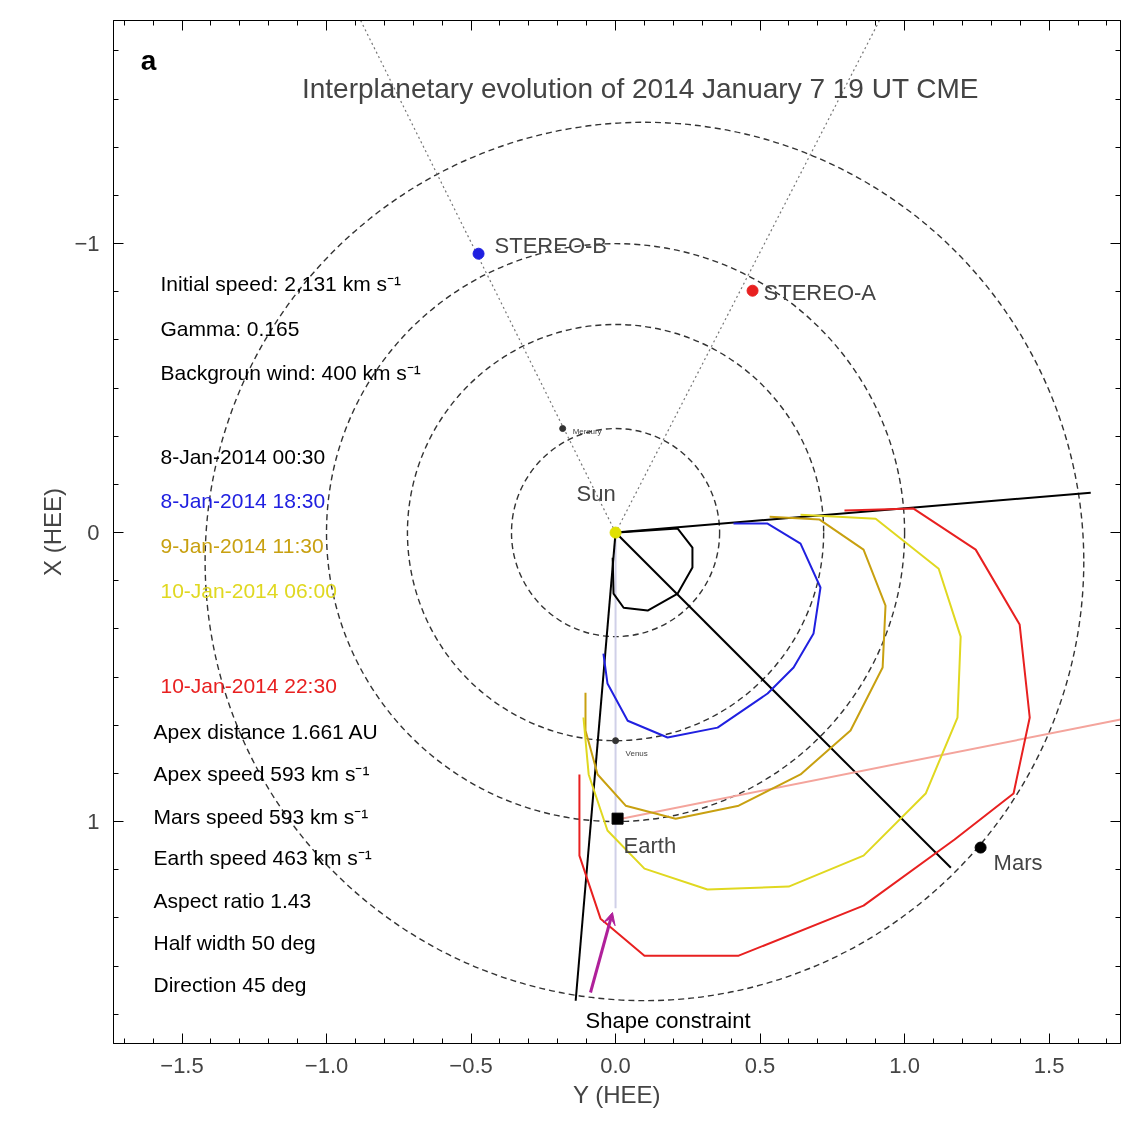  What do you see at coordinates (596, 494) in the screenshot?
I see `annotation: Sun` at bounding box center [596, 494].